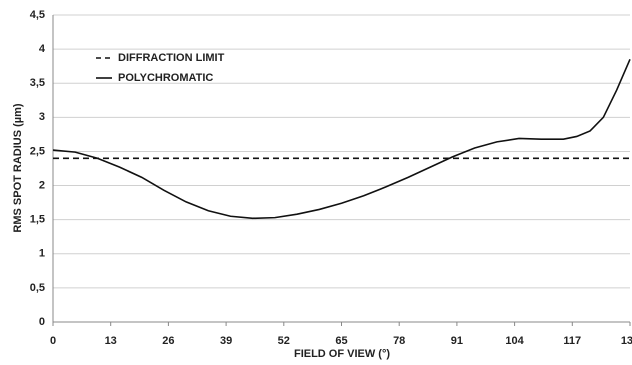  I want to click on y-tick-label: 2,5, so click(37, 151).